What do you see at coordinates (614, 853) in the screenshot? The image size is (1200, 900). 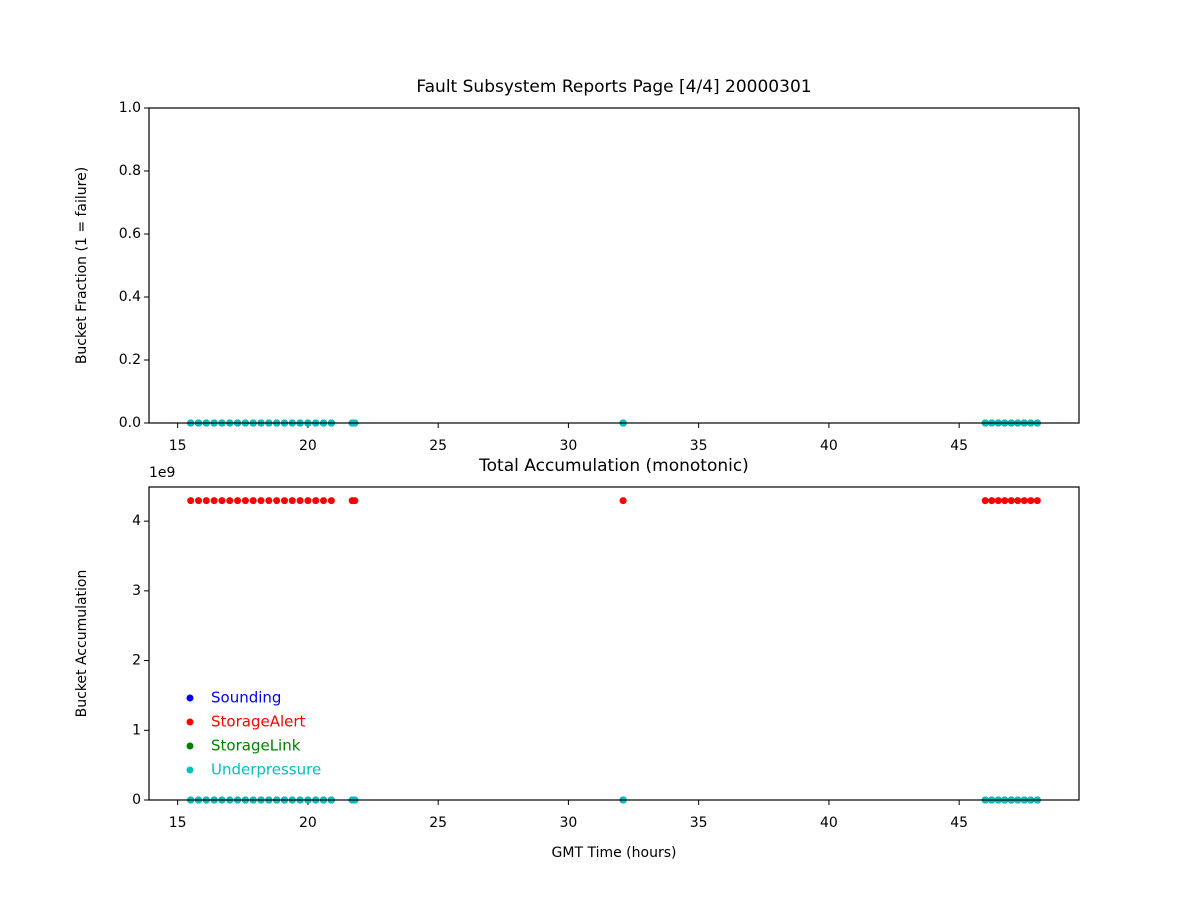 I see `x-axis-label: GMT Time (hours)` at bounding box center [614, 853].